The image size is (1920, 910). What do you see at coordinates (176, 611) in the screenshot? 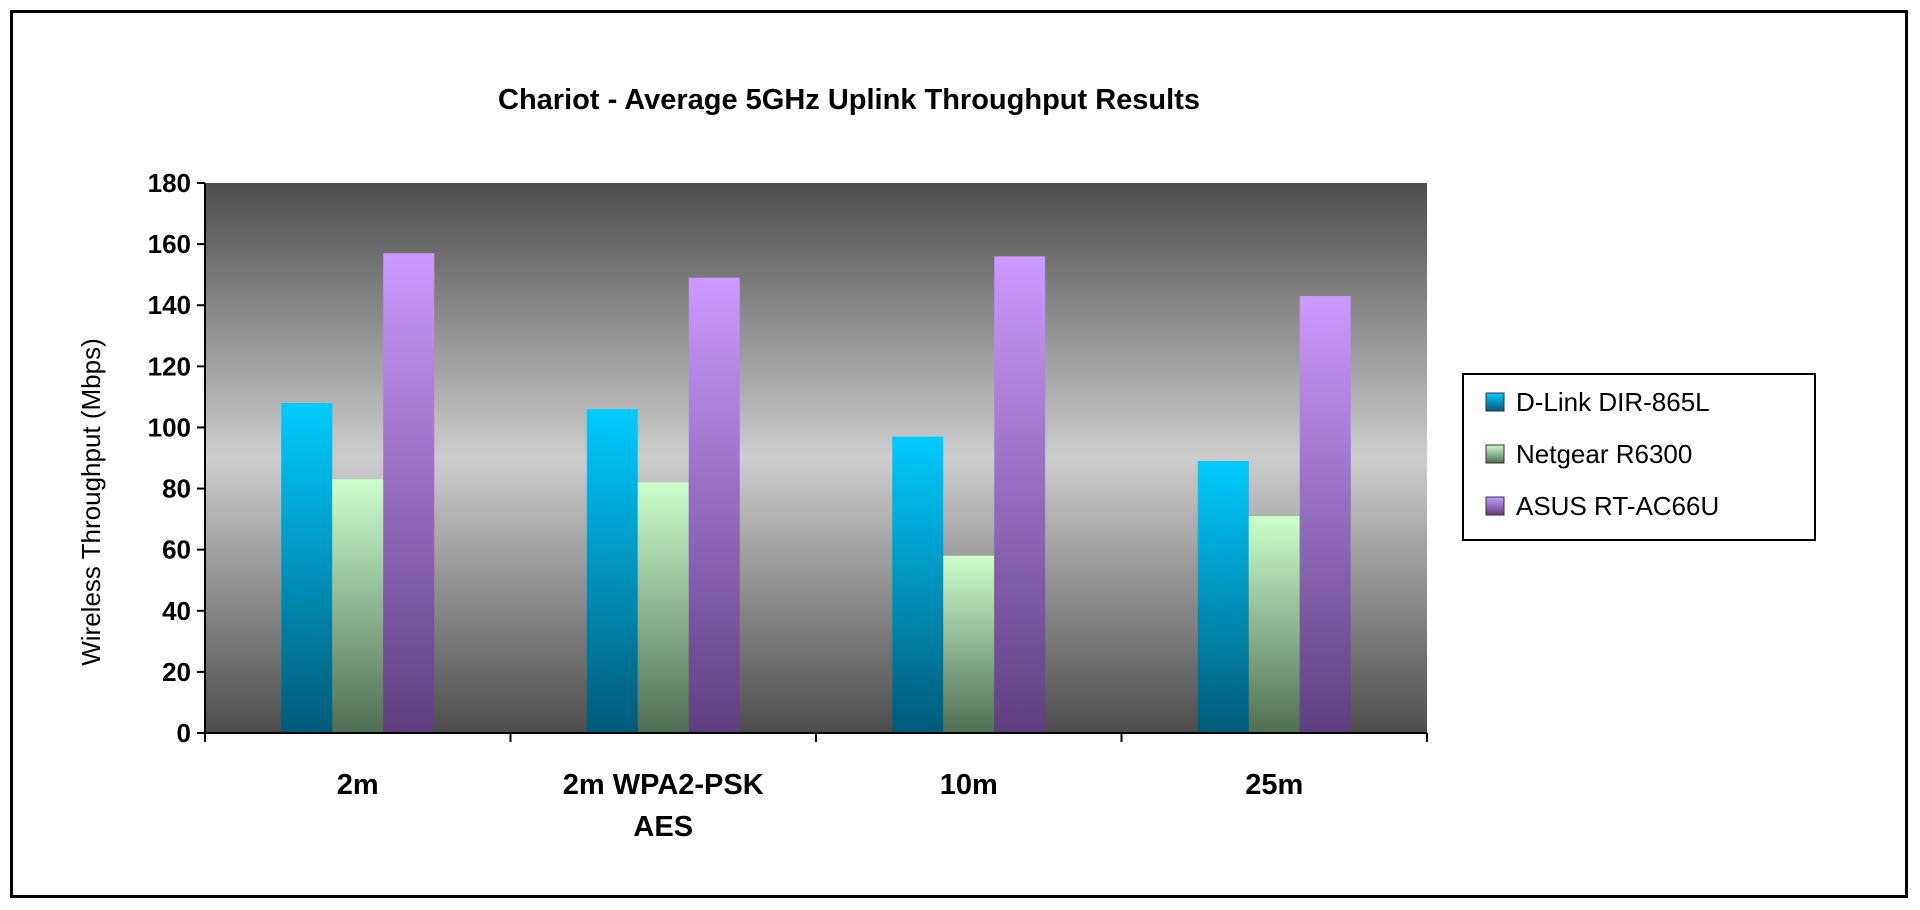
I see `y-tick-label: 40` at bounding box center [176, 611].